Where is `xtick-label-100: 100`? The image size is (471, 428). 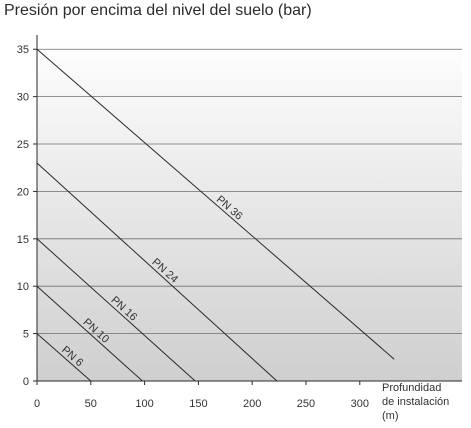
xtick-label-100: 100 is located at coordinates (144, 404).